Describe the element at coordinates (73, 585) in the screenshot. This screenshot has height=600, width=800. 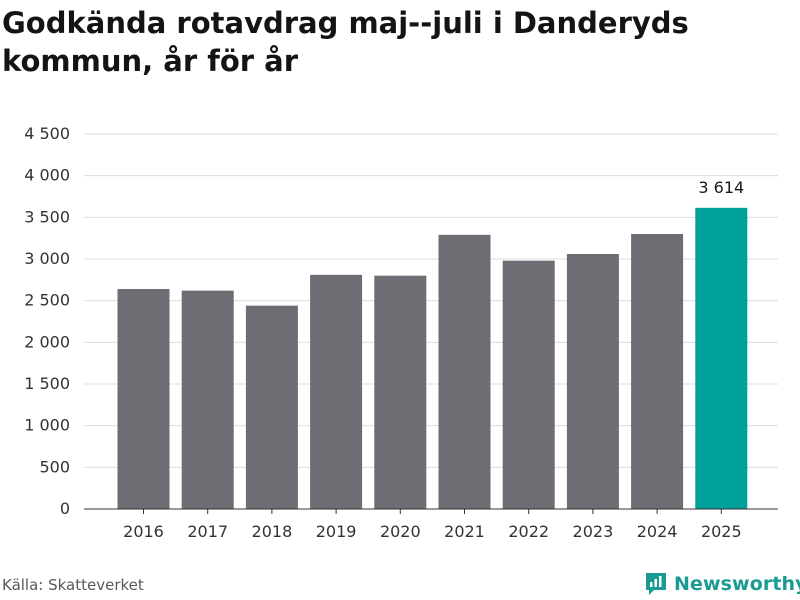
I see `source-note: Källa: Skatteverket` at that location.